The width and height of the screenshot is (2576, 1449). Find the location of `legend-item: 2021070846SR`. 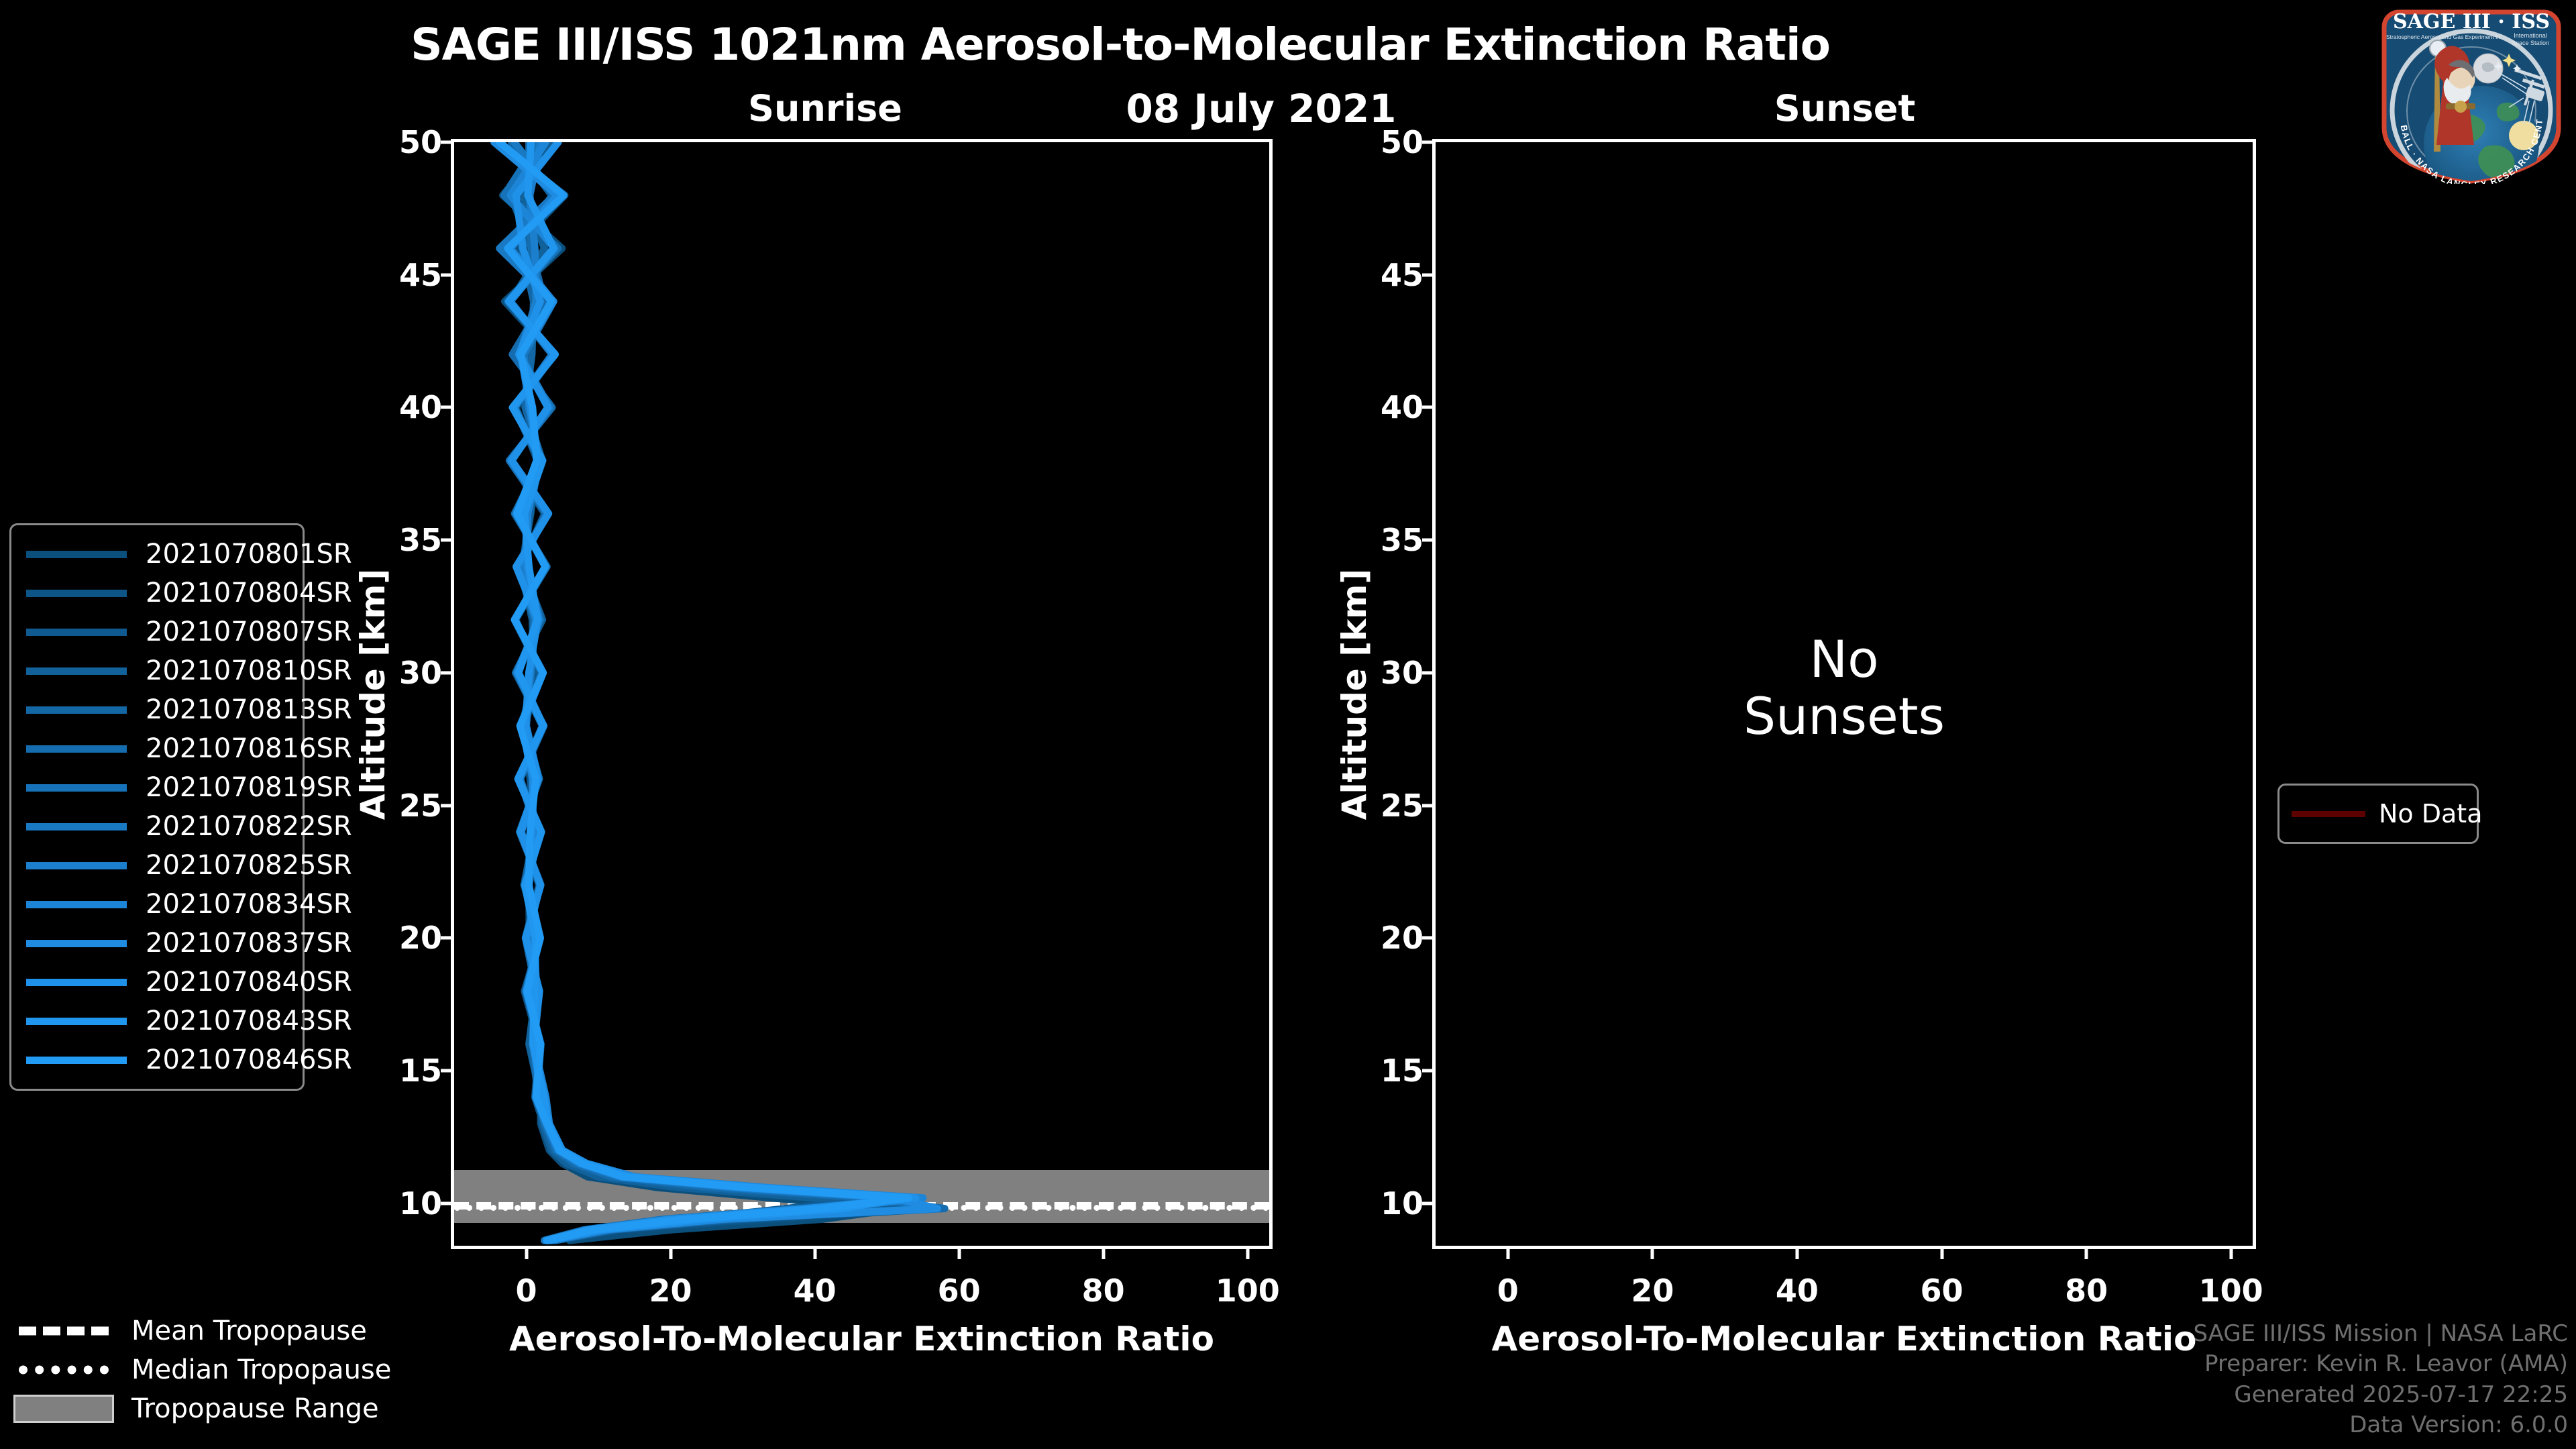

legend-item: 2021070846SR is located at coordinates (181, 1059).